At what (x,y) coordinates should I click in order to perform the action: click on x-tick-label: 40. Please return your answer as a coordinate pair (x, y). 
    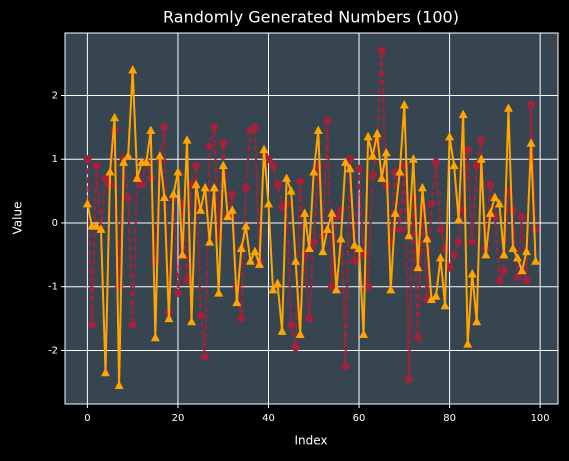
    Looking at the image, I should click on (268, 418).